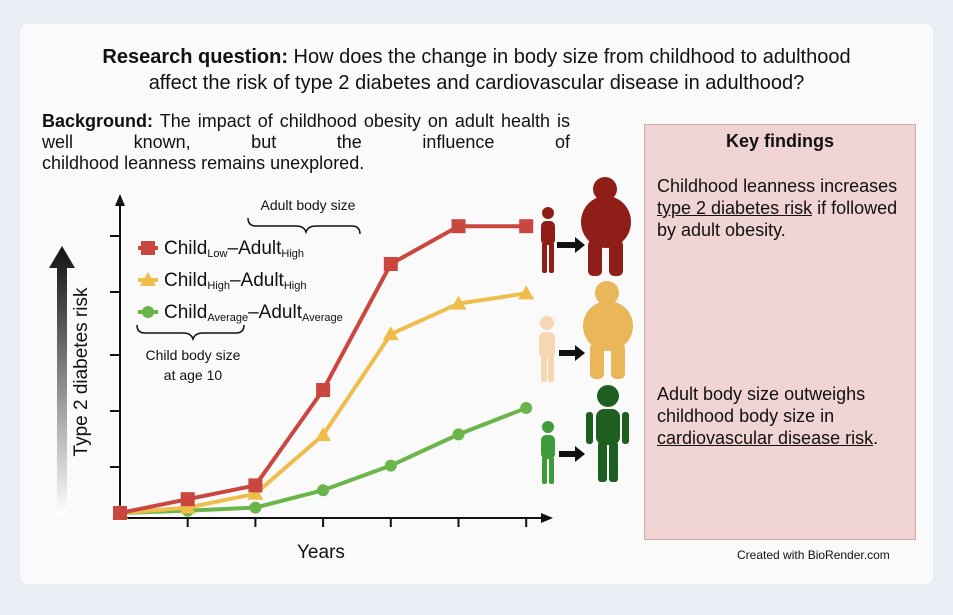 The width and height of the screenshot is (953, 615). What do you see at coordinates (608, 330) in the screenshot?
I see `yellow-adult-figure` at bounding box center [608, 330].